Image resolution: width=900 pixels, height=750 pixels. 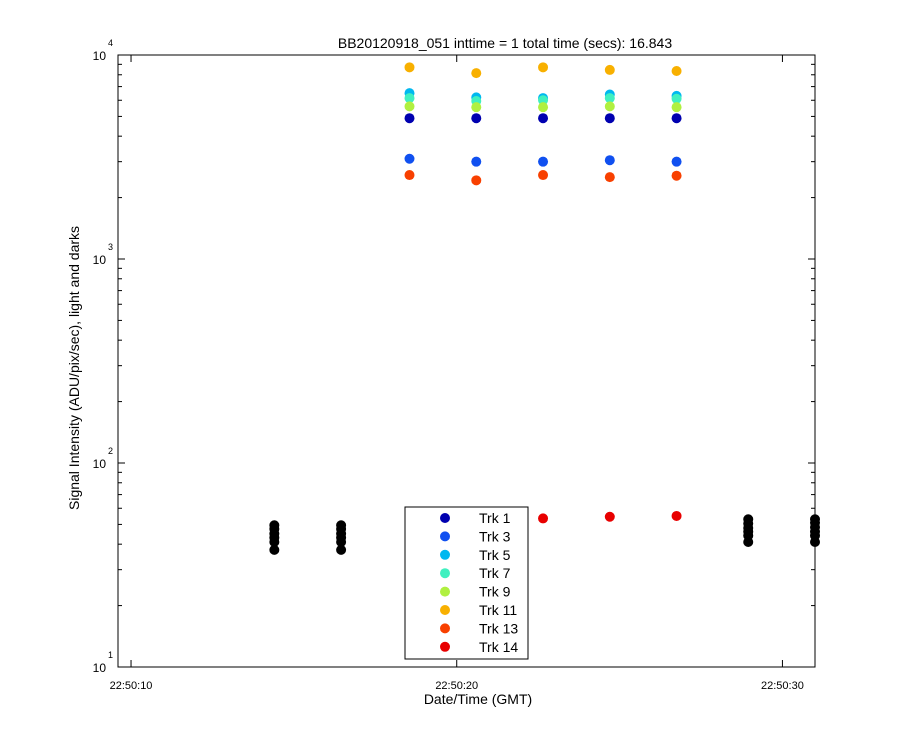 What do you see at coordinates (110, 655) in the screenshot?
I see `y-tick-exponent: 1` at bounding box center [110, 655].